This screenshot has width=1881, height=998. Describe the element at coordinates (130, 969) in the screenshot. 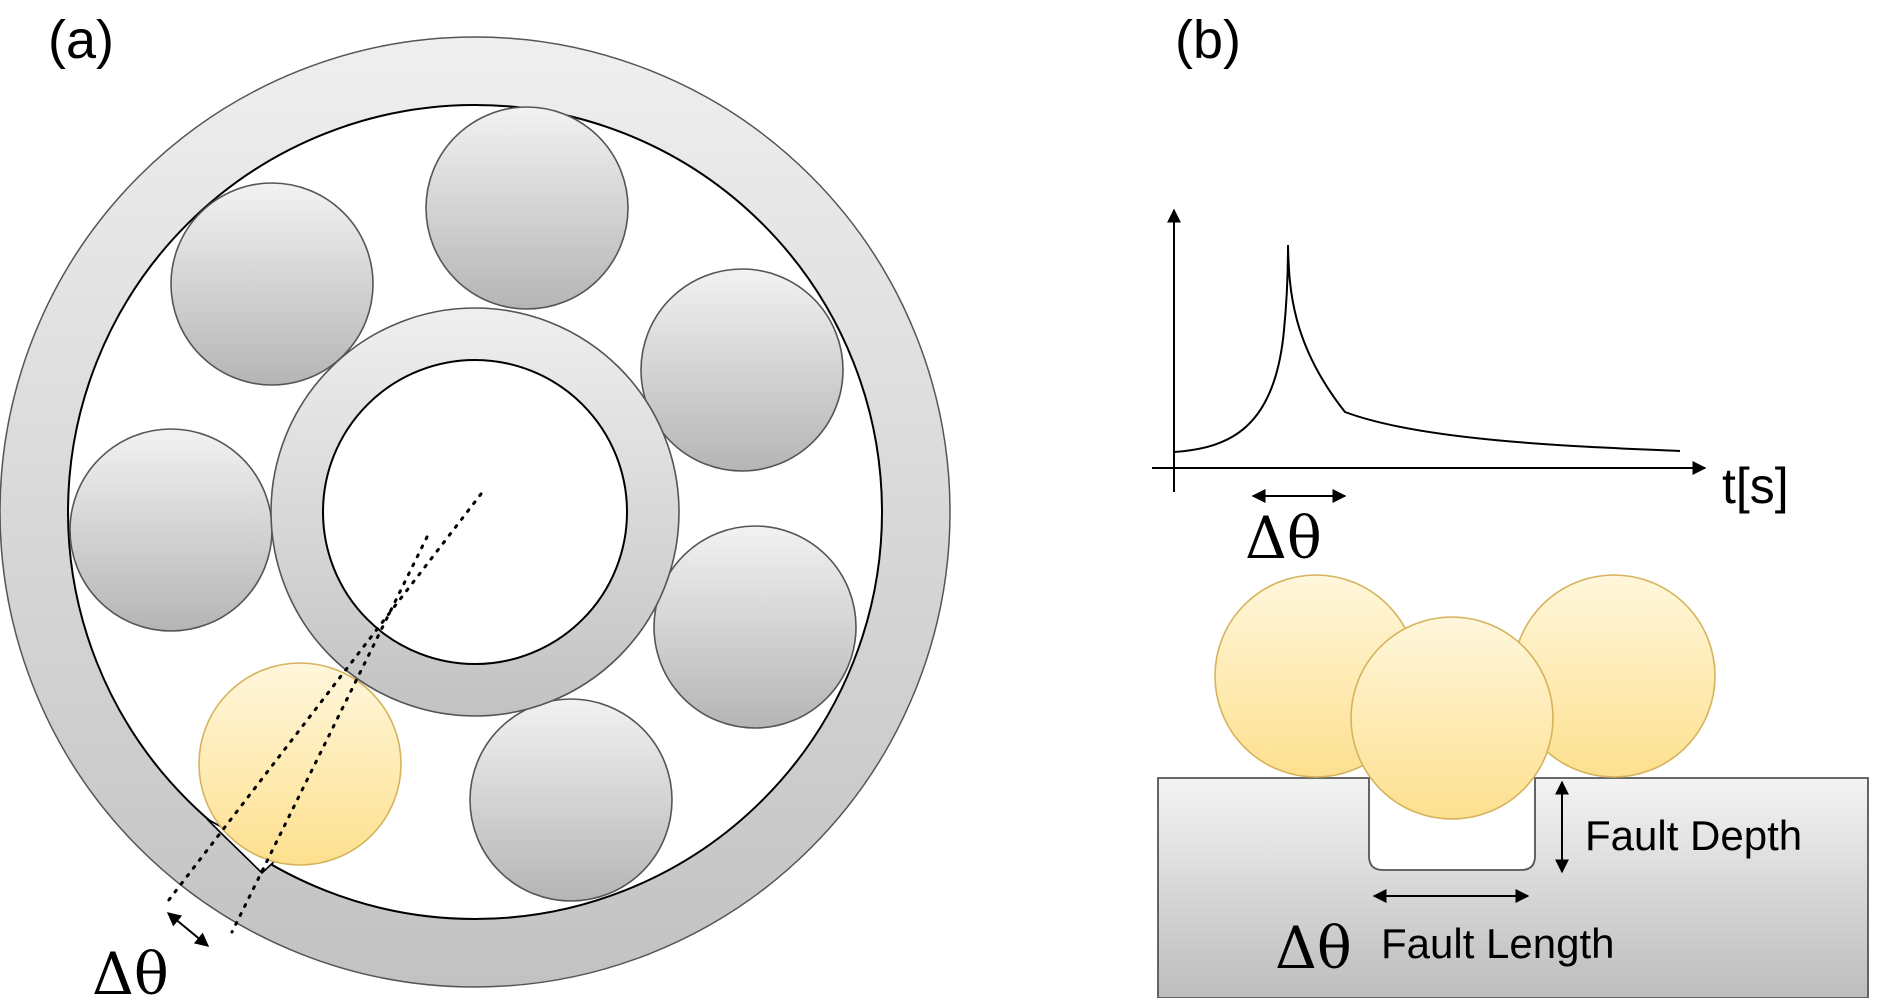

I see `delta-theta-label-a: Δθ` at that location.